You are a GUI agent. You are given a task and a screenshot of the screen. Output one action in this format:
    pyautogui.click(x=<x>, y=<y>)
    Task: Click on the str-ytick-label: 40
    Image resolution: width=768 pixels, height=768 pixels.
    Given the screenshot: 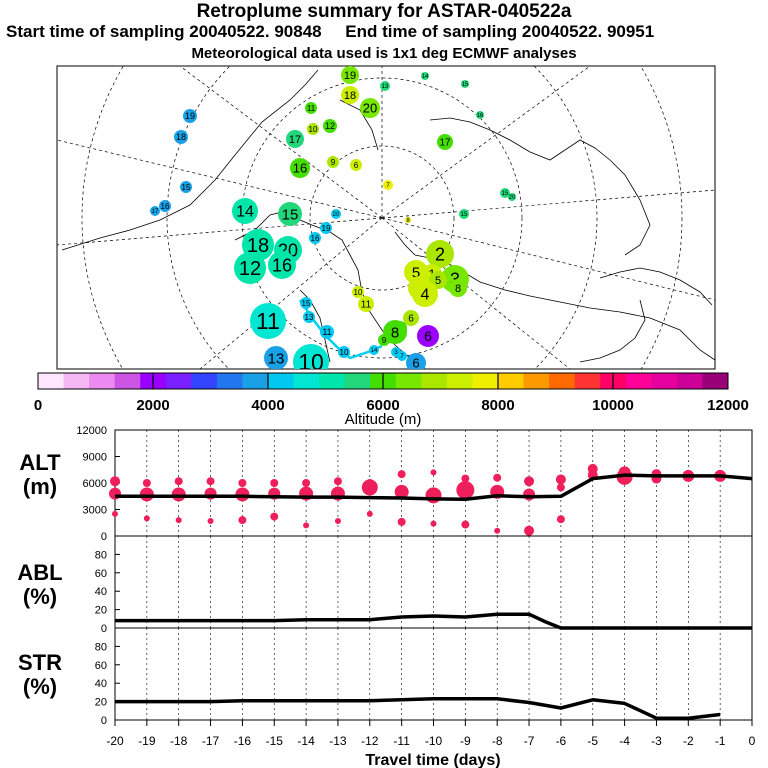 What is the action you would take?
    pyautogui.click(x=101, y=684)
    